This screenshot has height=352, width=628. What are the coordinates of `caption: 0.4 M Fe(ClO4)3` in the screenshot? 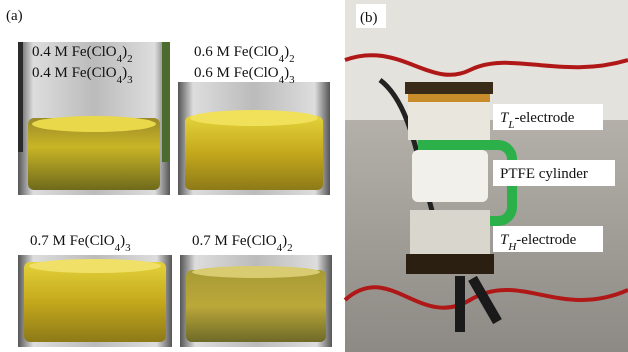 It's located at (82, 75).